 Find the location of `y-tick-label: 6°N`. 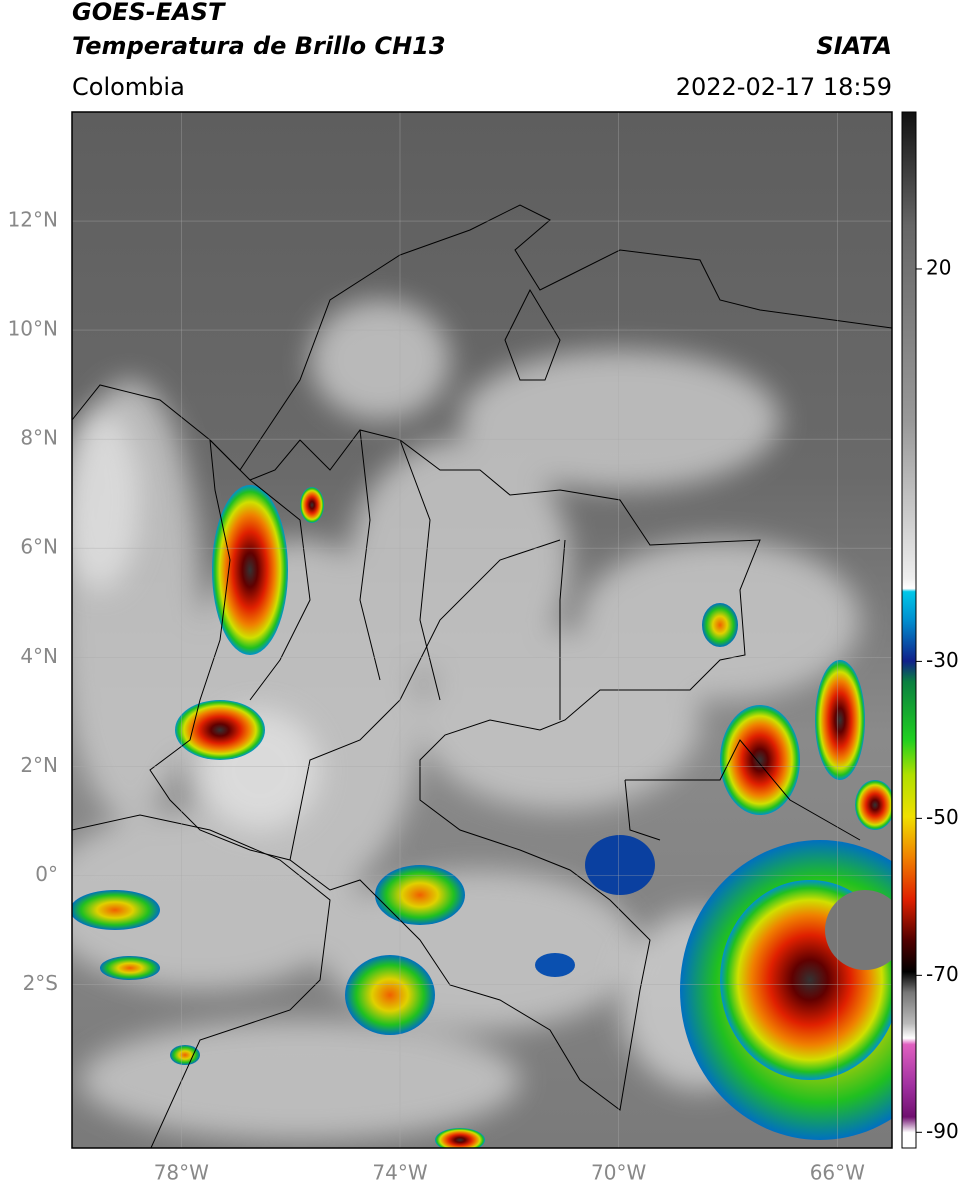

y-tick-label: 6°N is located at coordinates (39, 547).